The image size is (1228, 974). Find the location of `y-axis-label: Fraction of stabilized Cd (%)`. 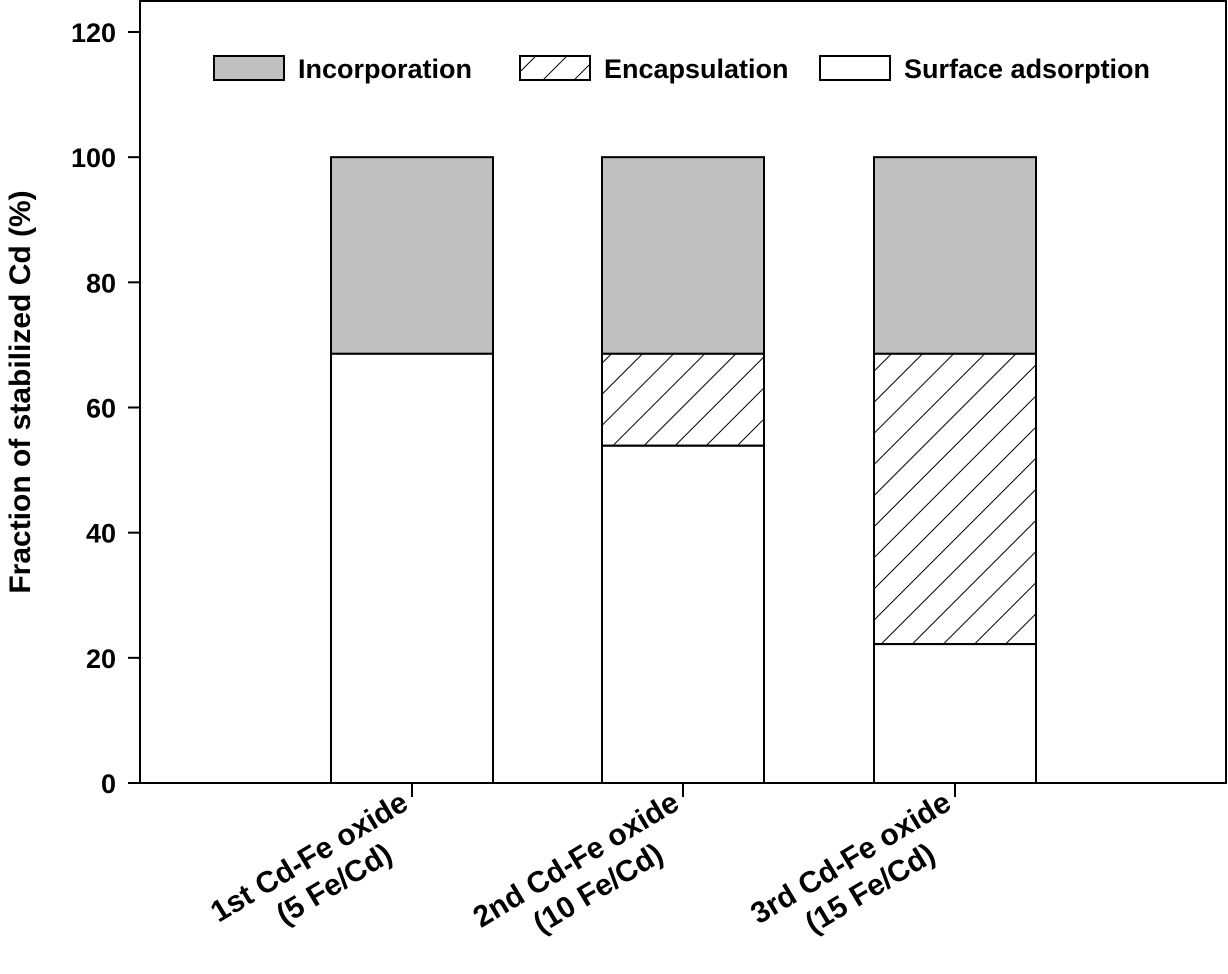

y-axis-label: Fraction of stabilized Cd (%) is located at coordinates (20, 391).